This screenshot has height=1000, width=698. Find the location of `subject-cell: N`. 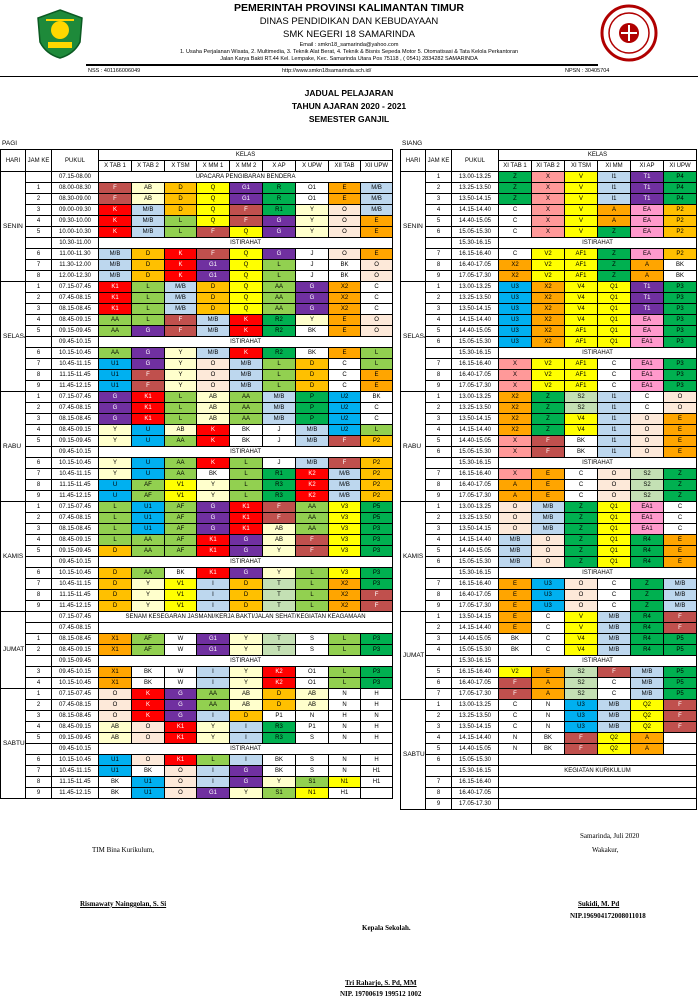

subject-cell: N is located at coordinates (344, 705).